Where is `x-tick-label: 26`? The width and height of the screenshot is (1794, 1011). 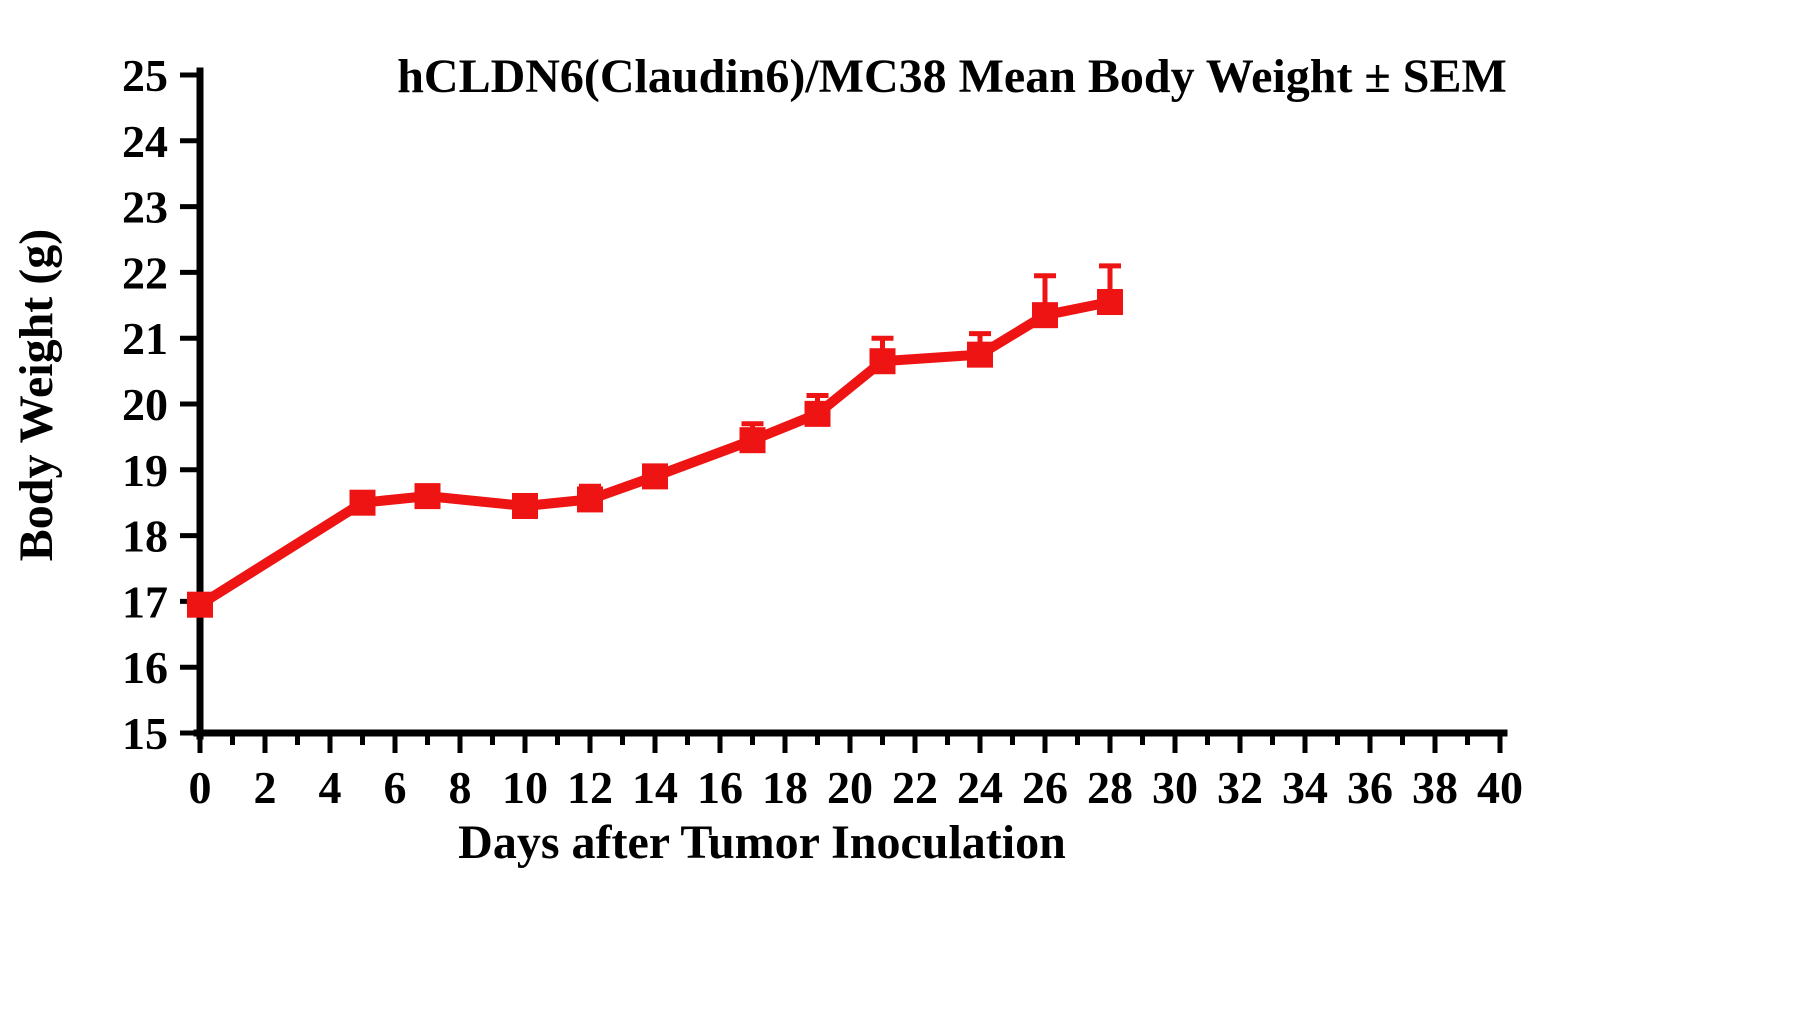
x-tick-label: 26 is located at coordinates (1045, 787).